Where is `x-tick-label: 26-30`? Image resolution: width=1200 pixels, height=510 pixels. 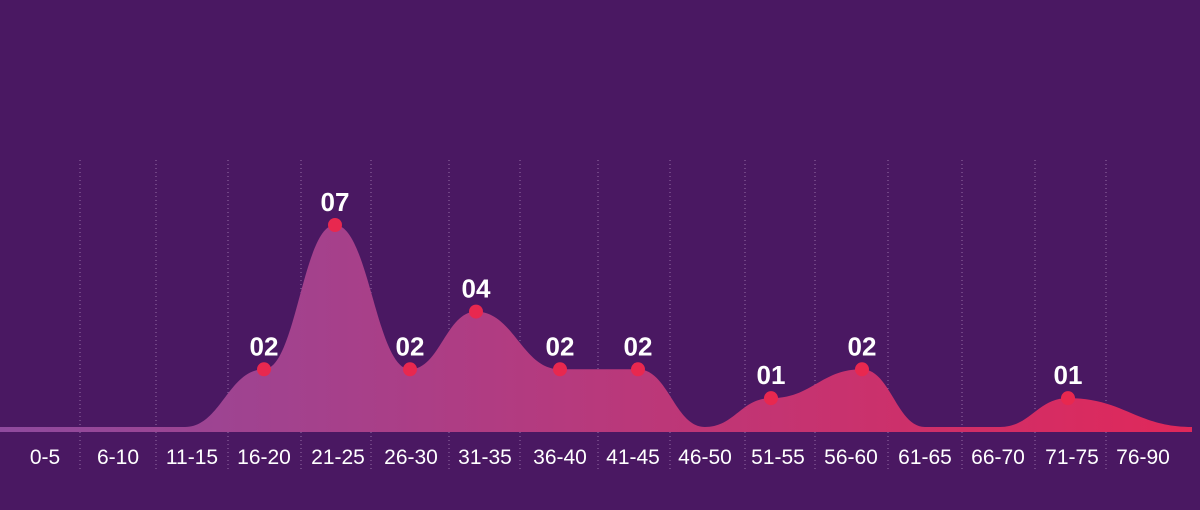
x-tick-label: 26-30 is located at coordinates (411, 457).